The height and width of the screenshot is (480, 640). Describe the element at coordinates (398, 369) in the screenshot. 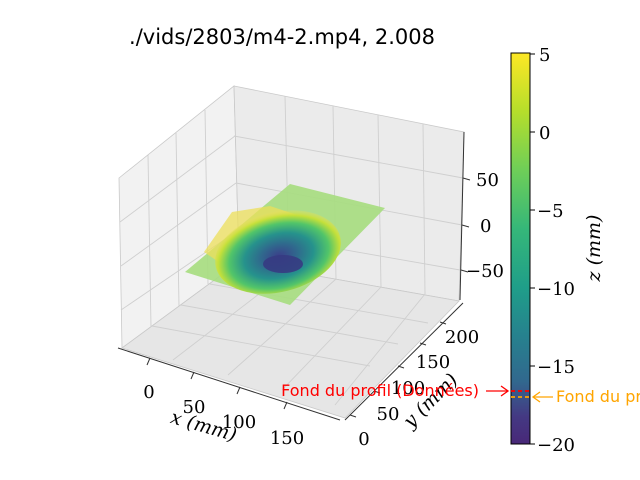

I see `y-tick-marks` at that location.